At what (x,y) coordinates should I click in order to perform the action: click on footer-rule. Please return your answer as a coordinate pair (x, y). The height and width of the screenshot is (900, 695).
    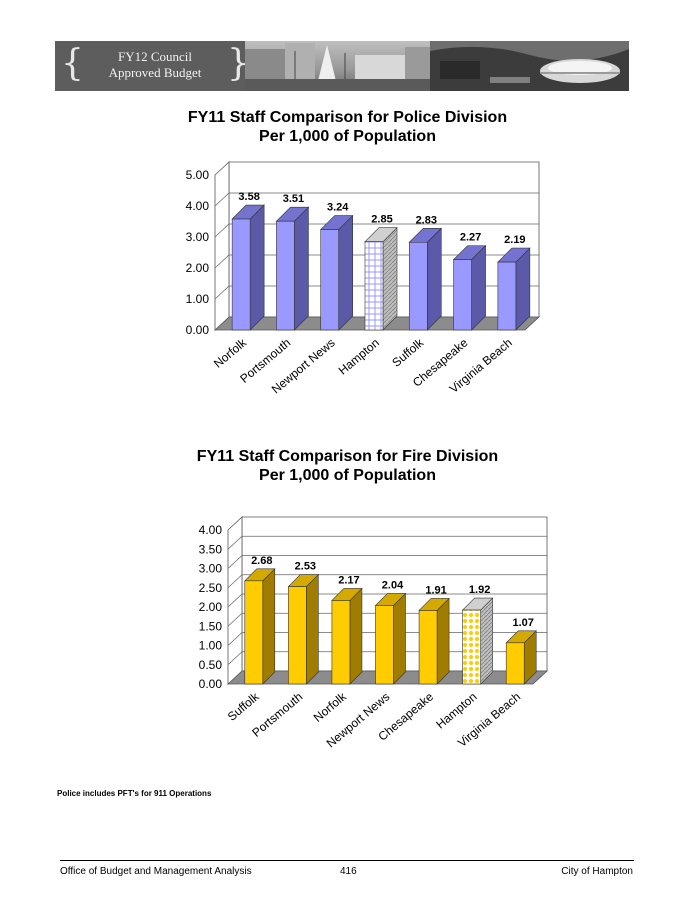
    Looking at the image, I should click on (347, 860).